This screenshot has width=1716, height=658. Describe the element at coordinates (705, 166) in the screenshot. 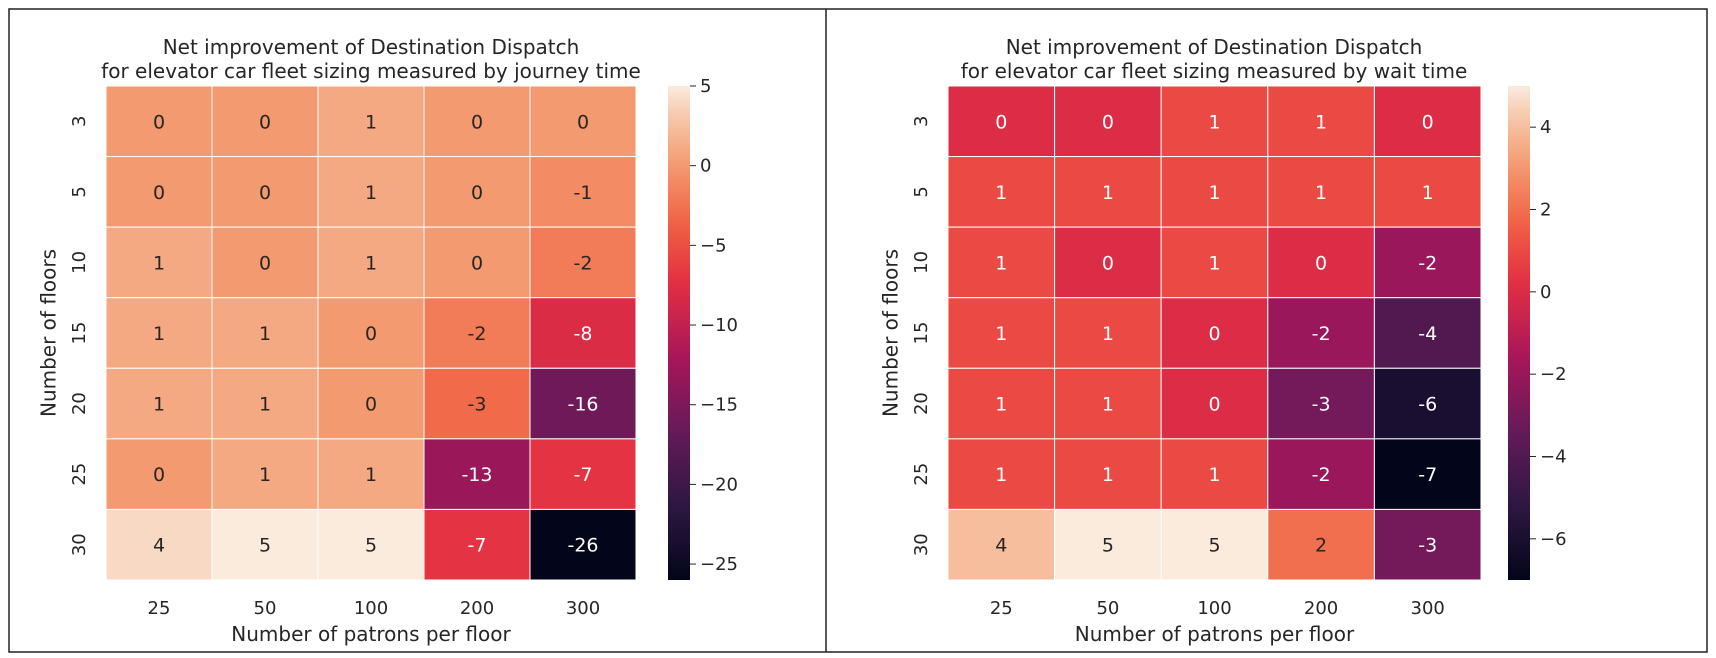

I see `colorbar-tick-label: 0` at that location.